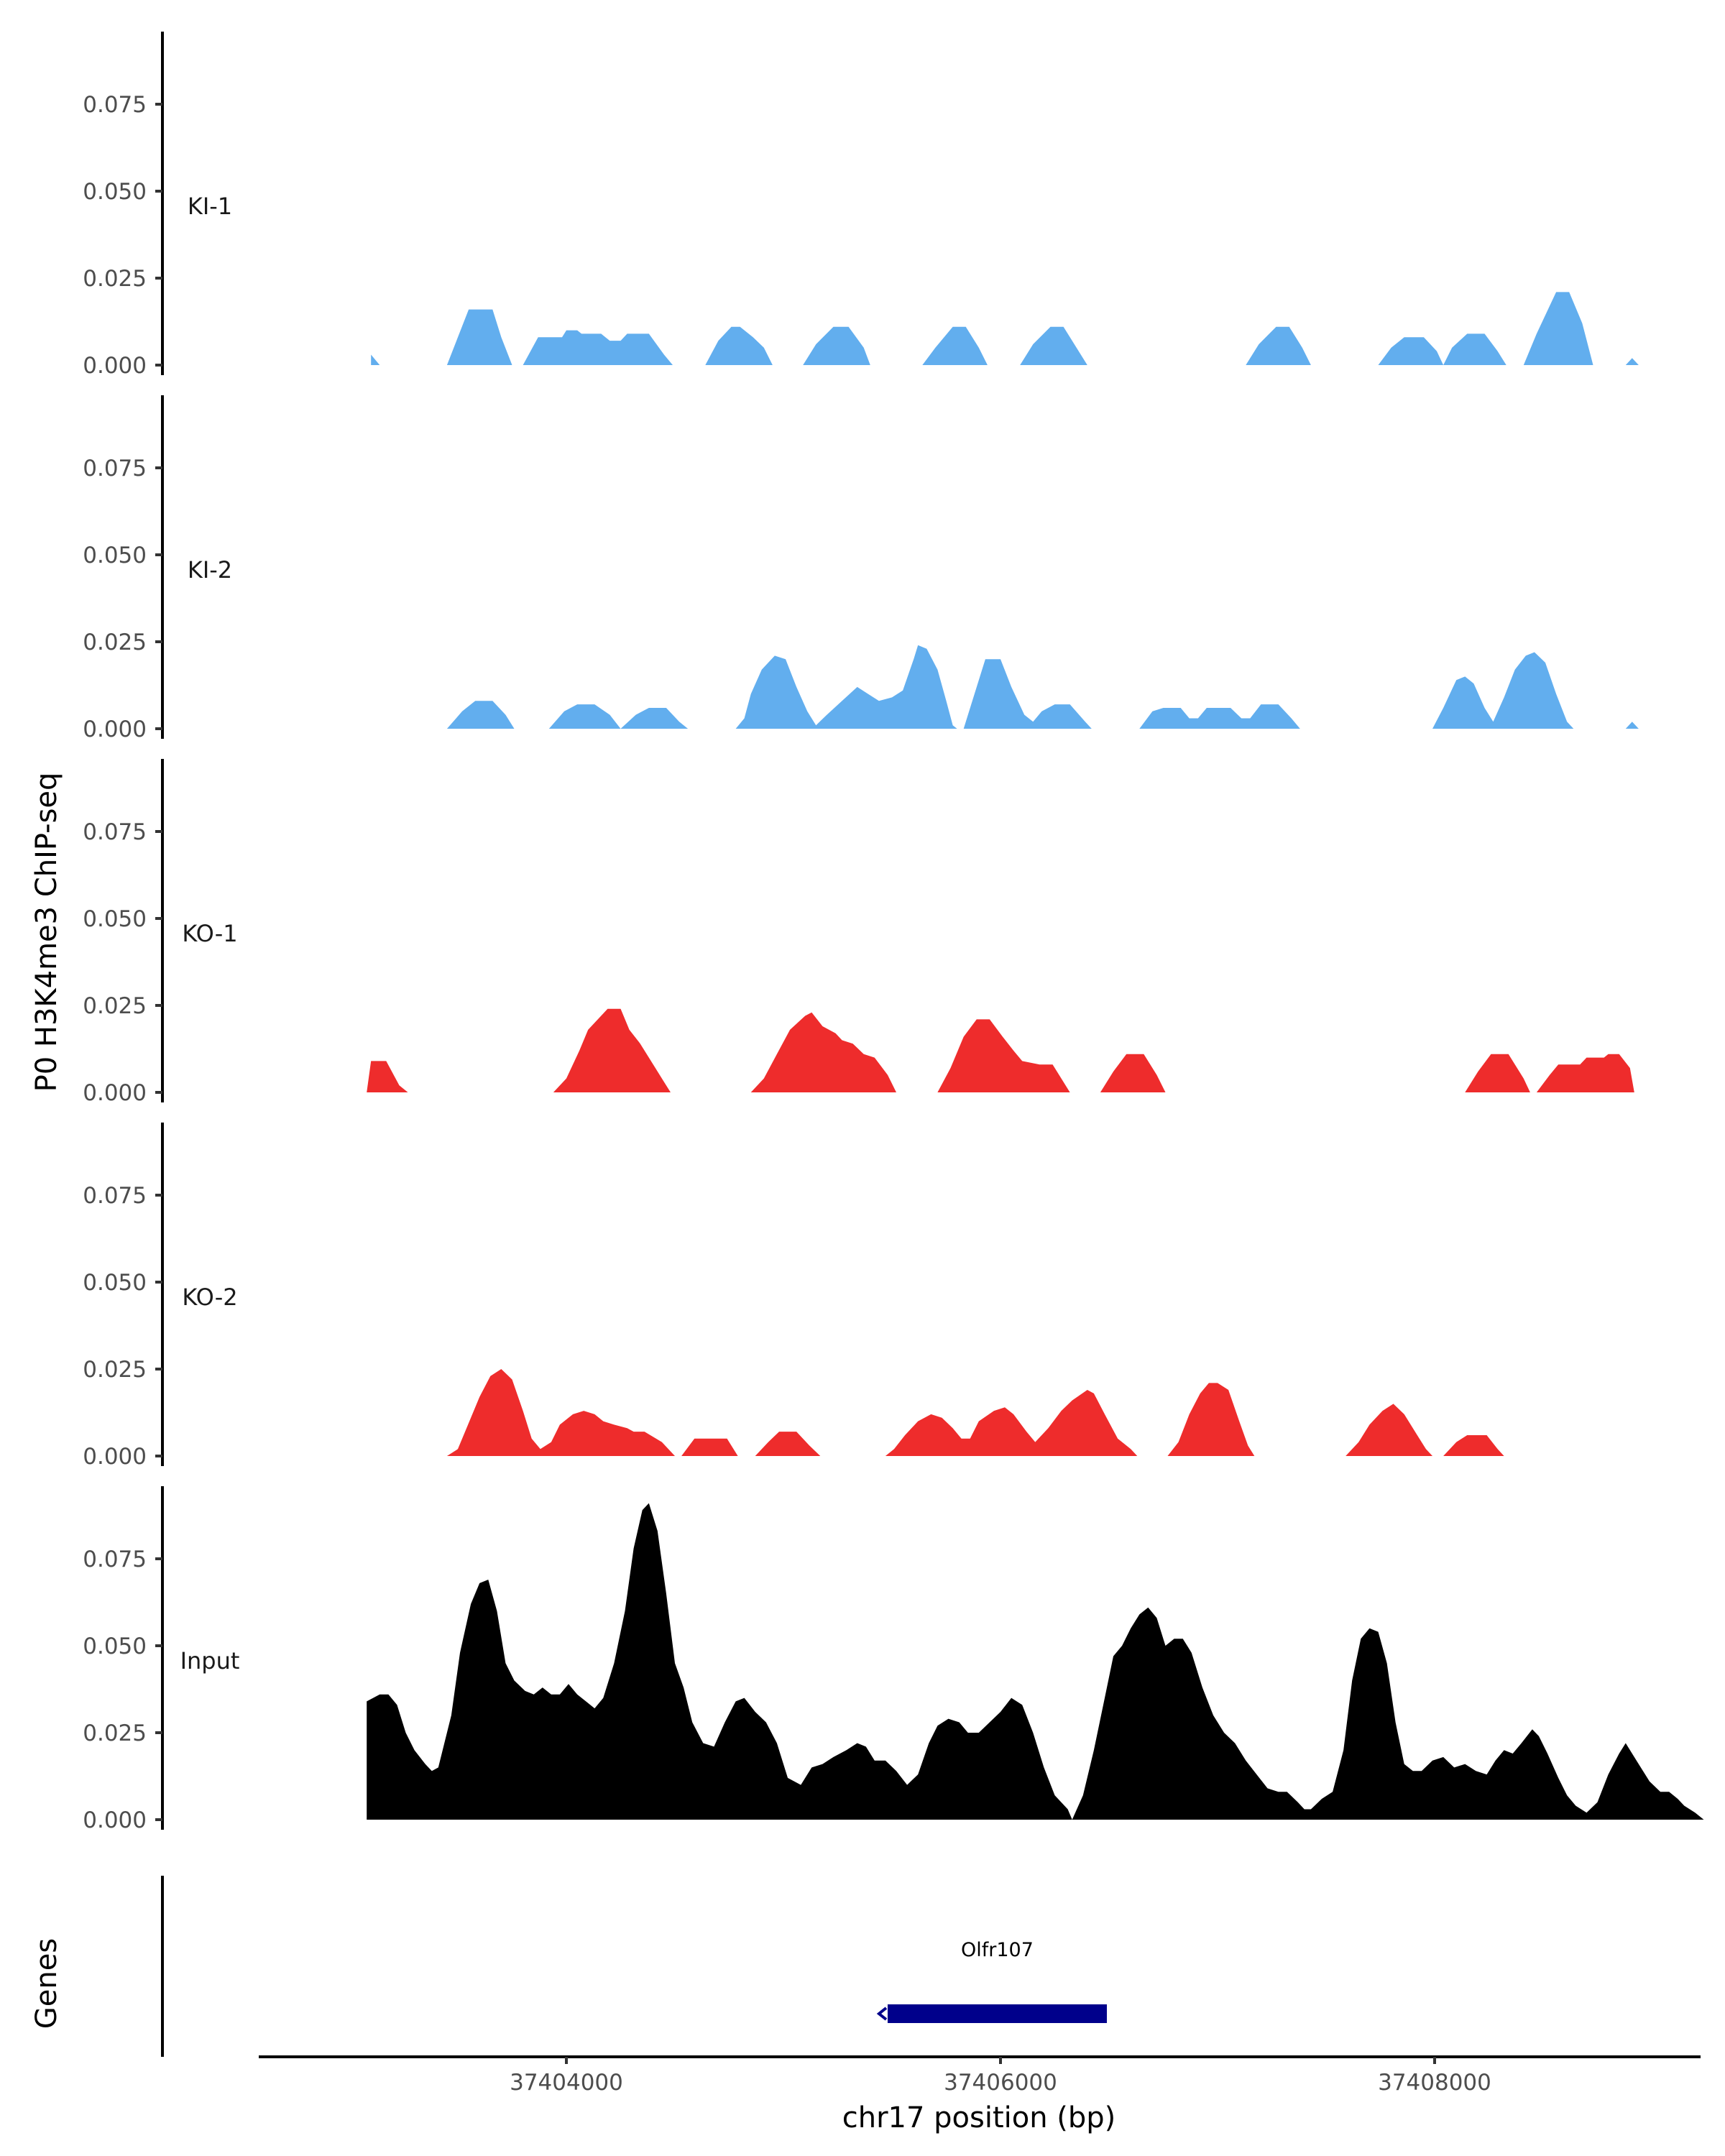 This screenshot has height=2156, width=1725. I want to click on strand-arrow-icon, so click(882, 2014).